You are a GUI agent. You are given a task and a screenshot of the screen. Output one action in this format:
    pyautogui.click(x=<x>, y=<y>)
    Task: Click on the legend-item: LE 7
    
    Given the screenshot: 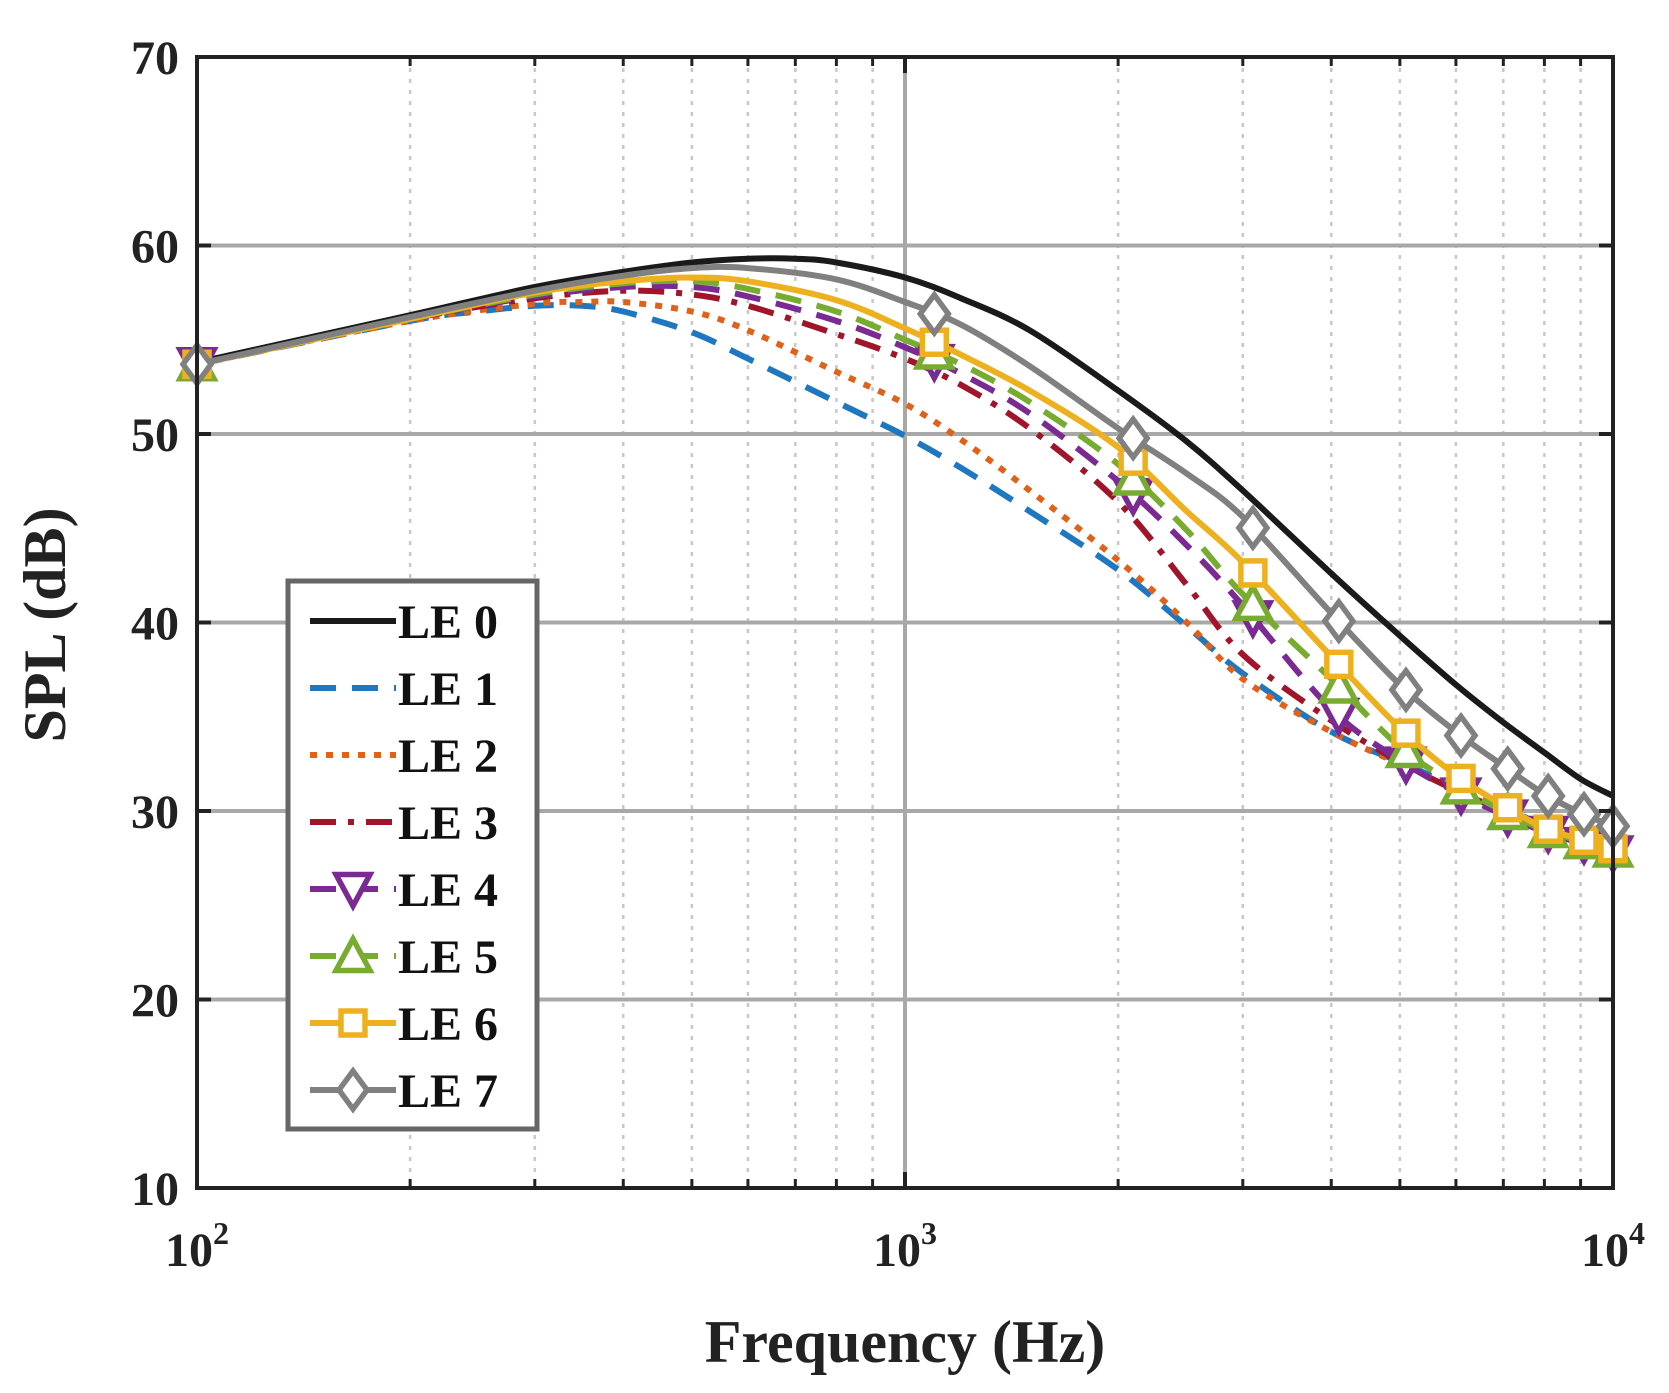 What is the action you would take?
    pyautogui.click(x=404, y=1091)
    